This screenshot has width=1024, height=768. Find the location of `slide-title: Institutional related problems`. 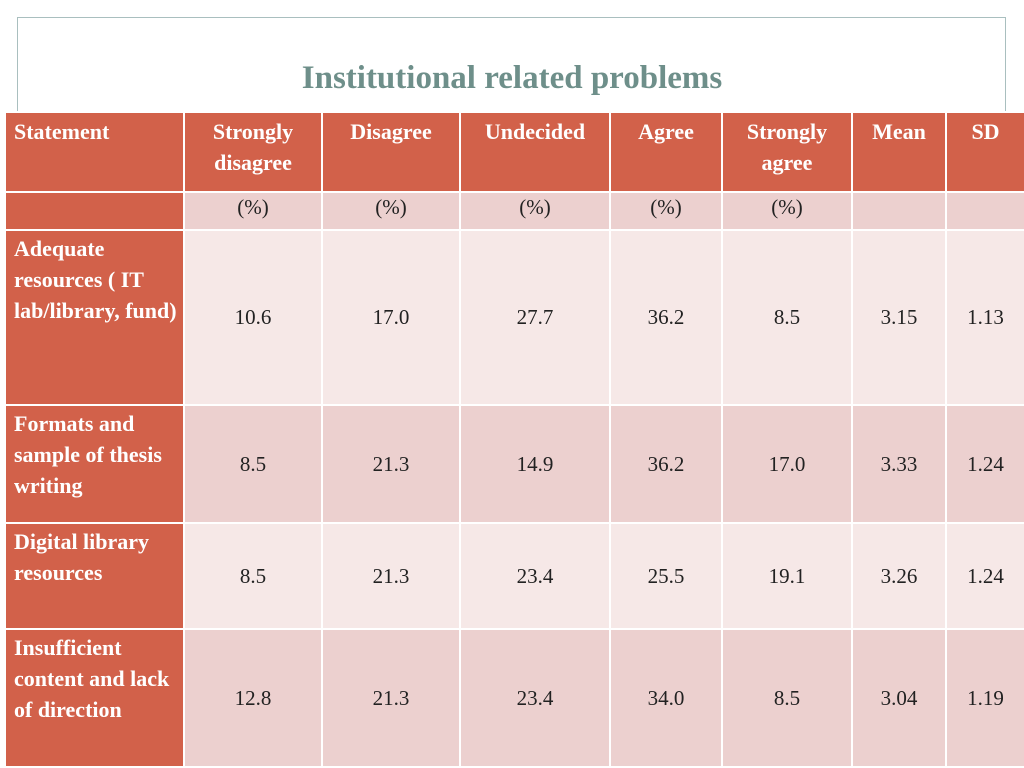

slide-title: Institutional related problems is located at coordinates (512, 78).